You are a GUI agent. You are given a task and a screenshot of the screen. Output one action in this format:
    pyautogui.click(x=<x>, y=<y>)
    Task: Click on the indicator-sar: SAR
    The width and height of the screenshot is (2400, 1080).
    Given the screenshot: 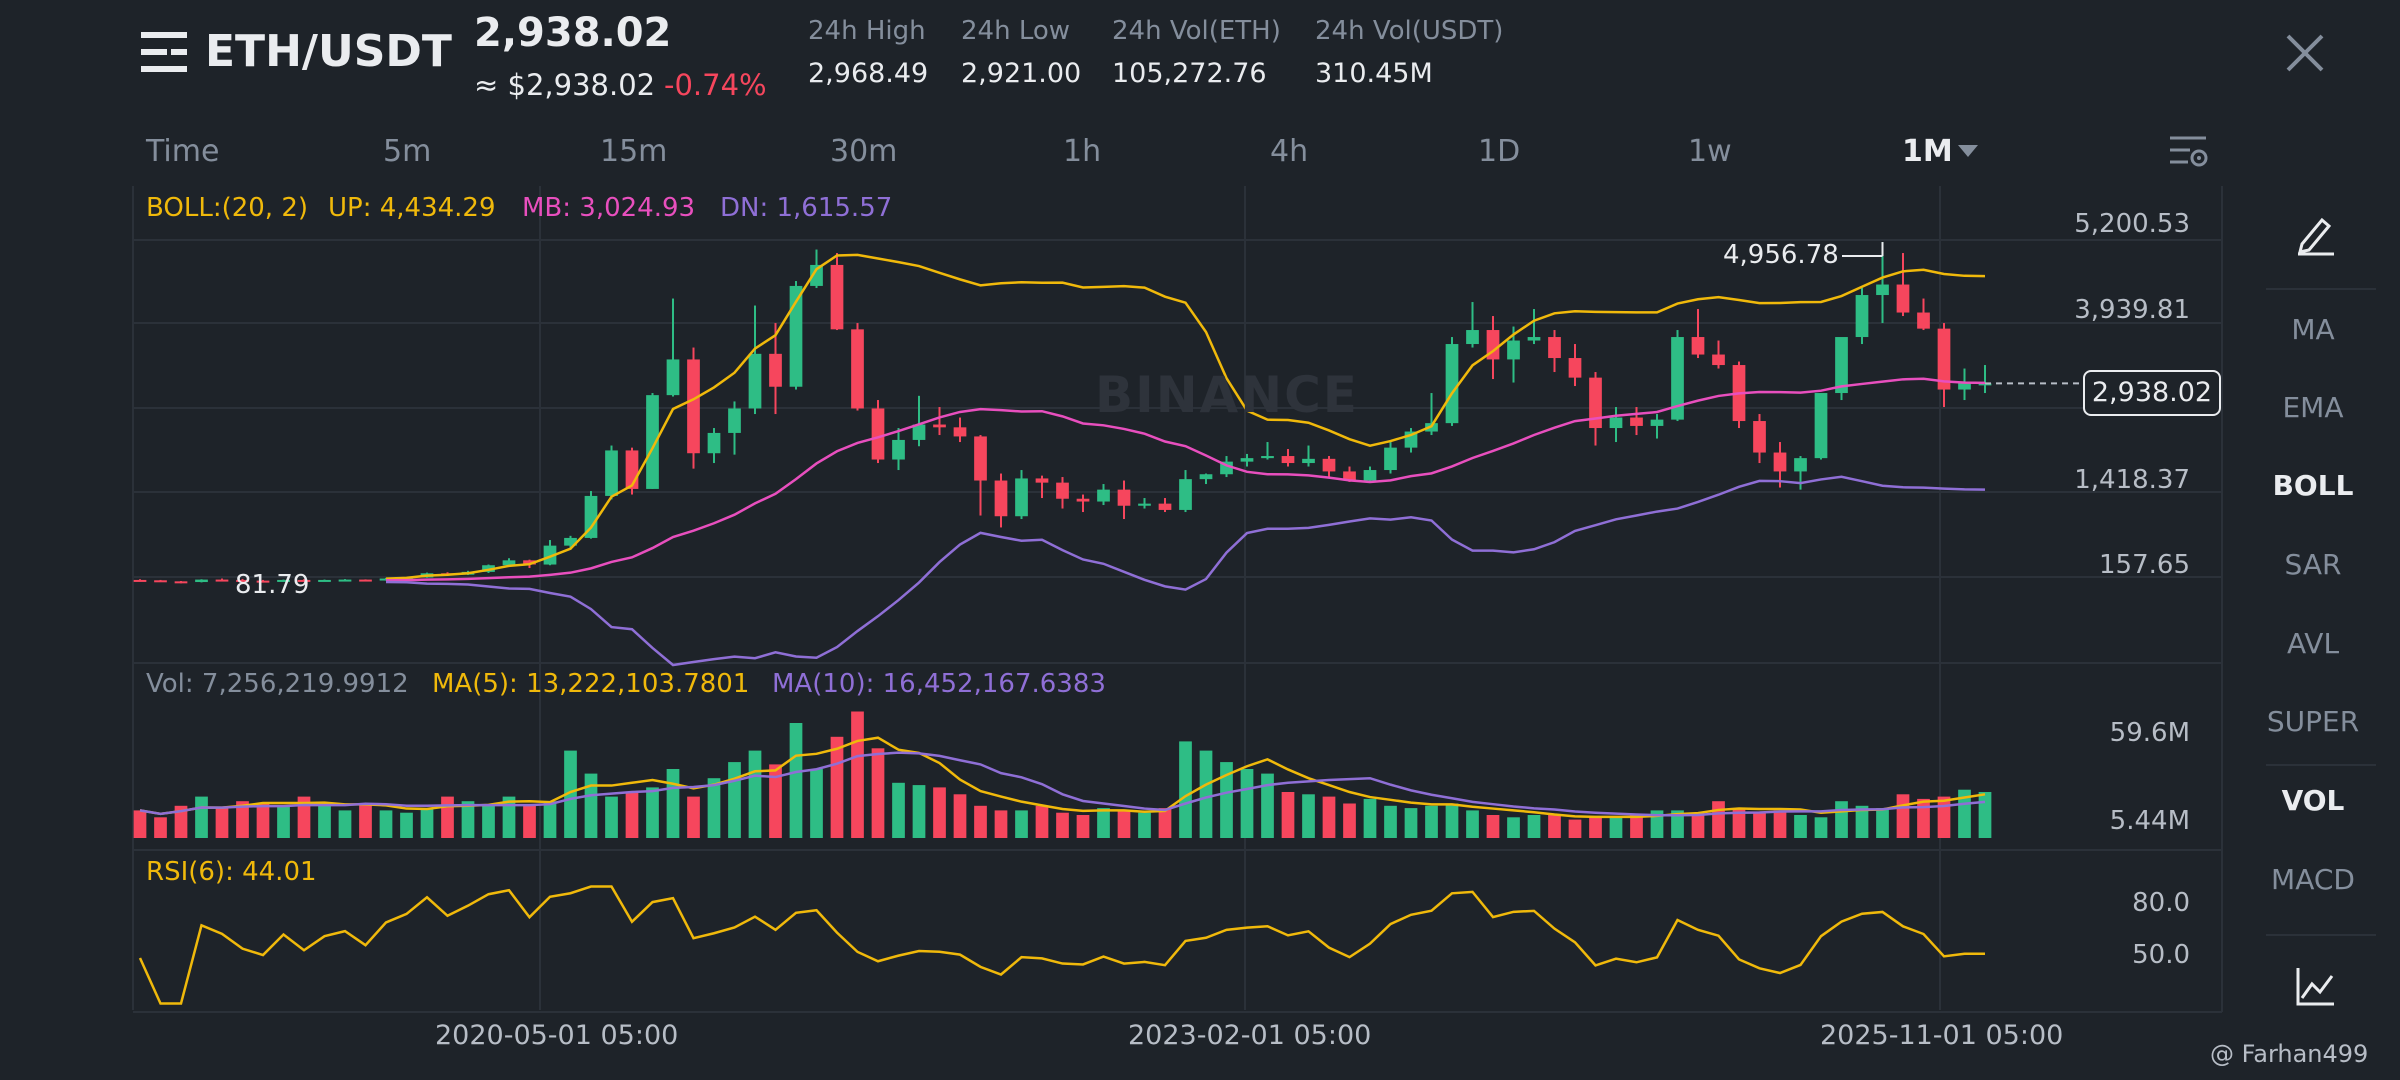 What is the action you would take?
    pyautogui.click(x=2313, y=564)
    